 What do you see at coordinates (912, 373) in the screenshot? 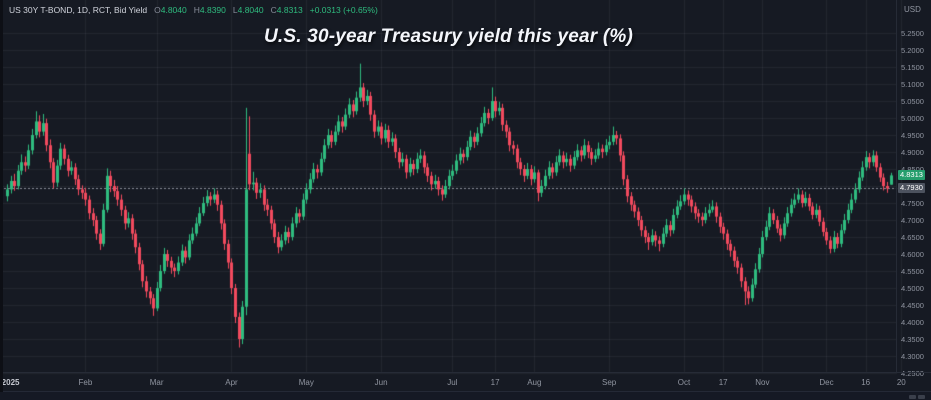
I see `price-tick-label: 4.2500` at bounding box center [912, 373].